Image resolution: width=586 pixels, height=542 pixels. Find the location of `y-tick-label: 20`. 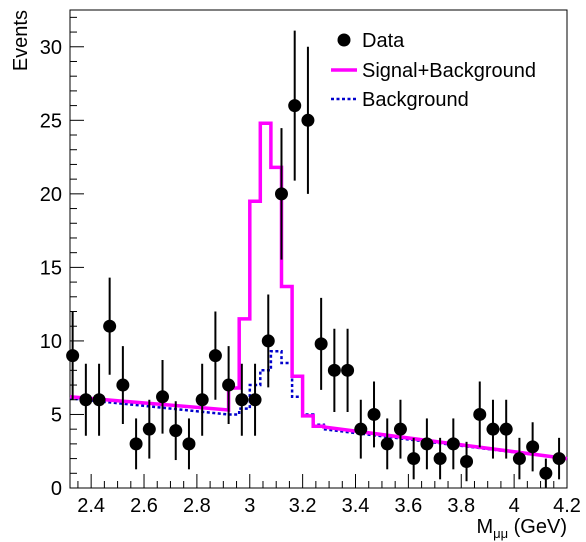

y-tick-label: 20 is located at coordinates (51, 195).